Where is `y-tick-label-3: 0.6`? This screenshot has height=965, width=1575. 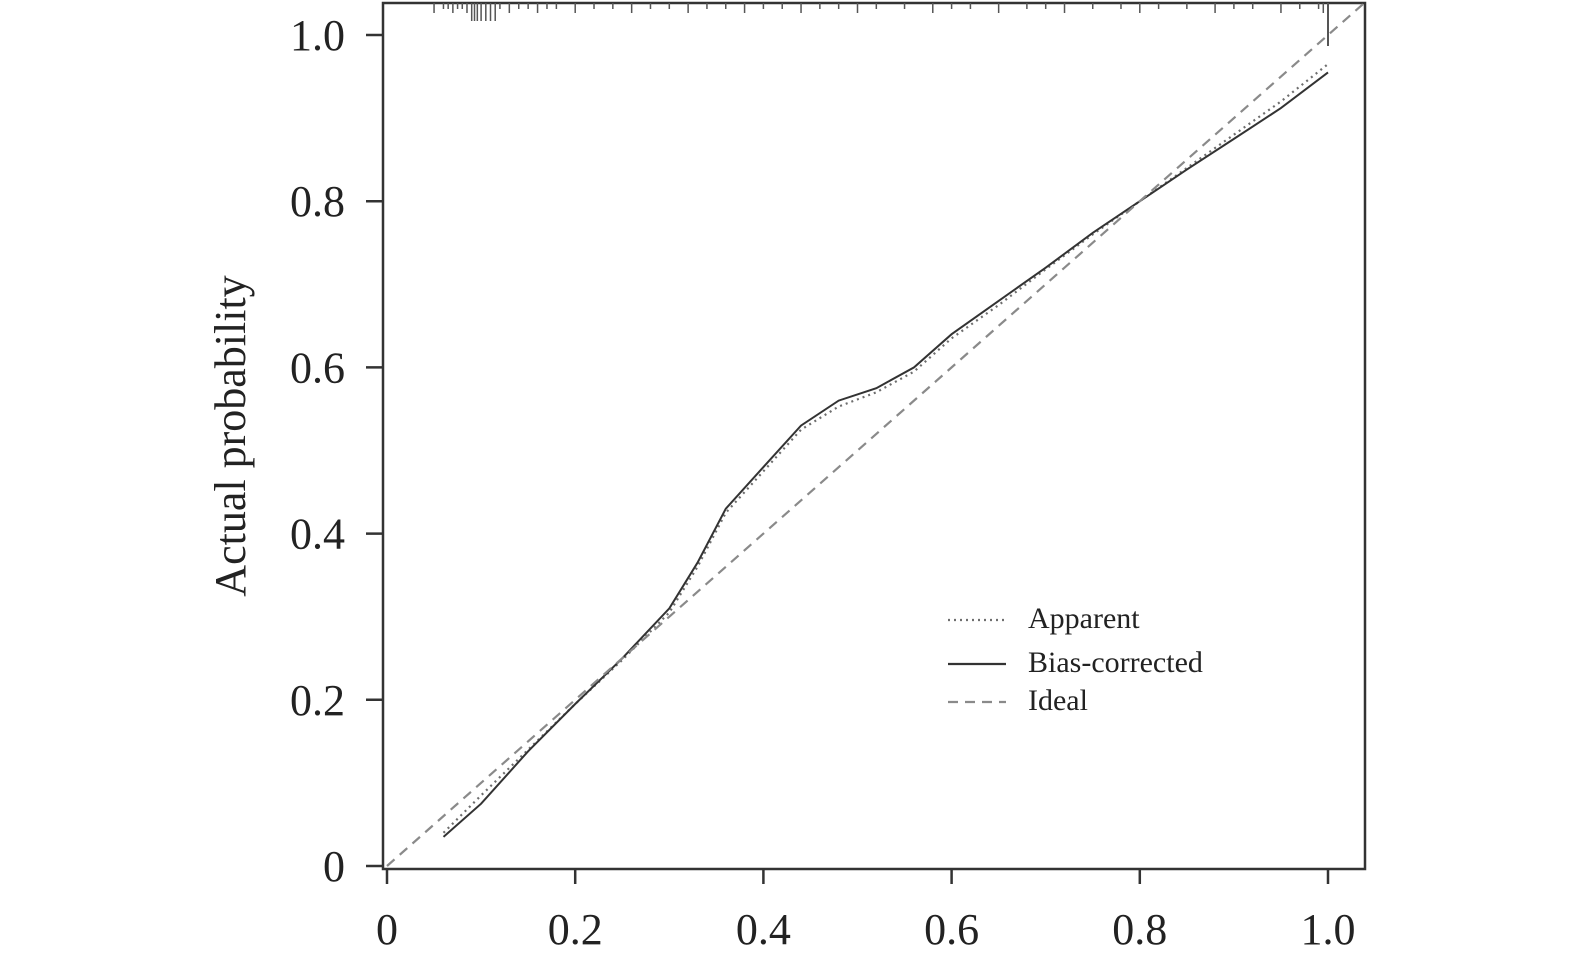 y-tick-label-3: 0.6 is located at coordinates (317, 367).